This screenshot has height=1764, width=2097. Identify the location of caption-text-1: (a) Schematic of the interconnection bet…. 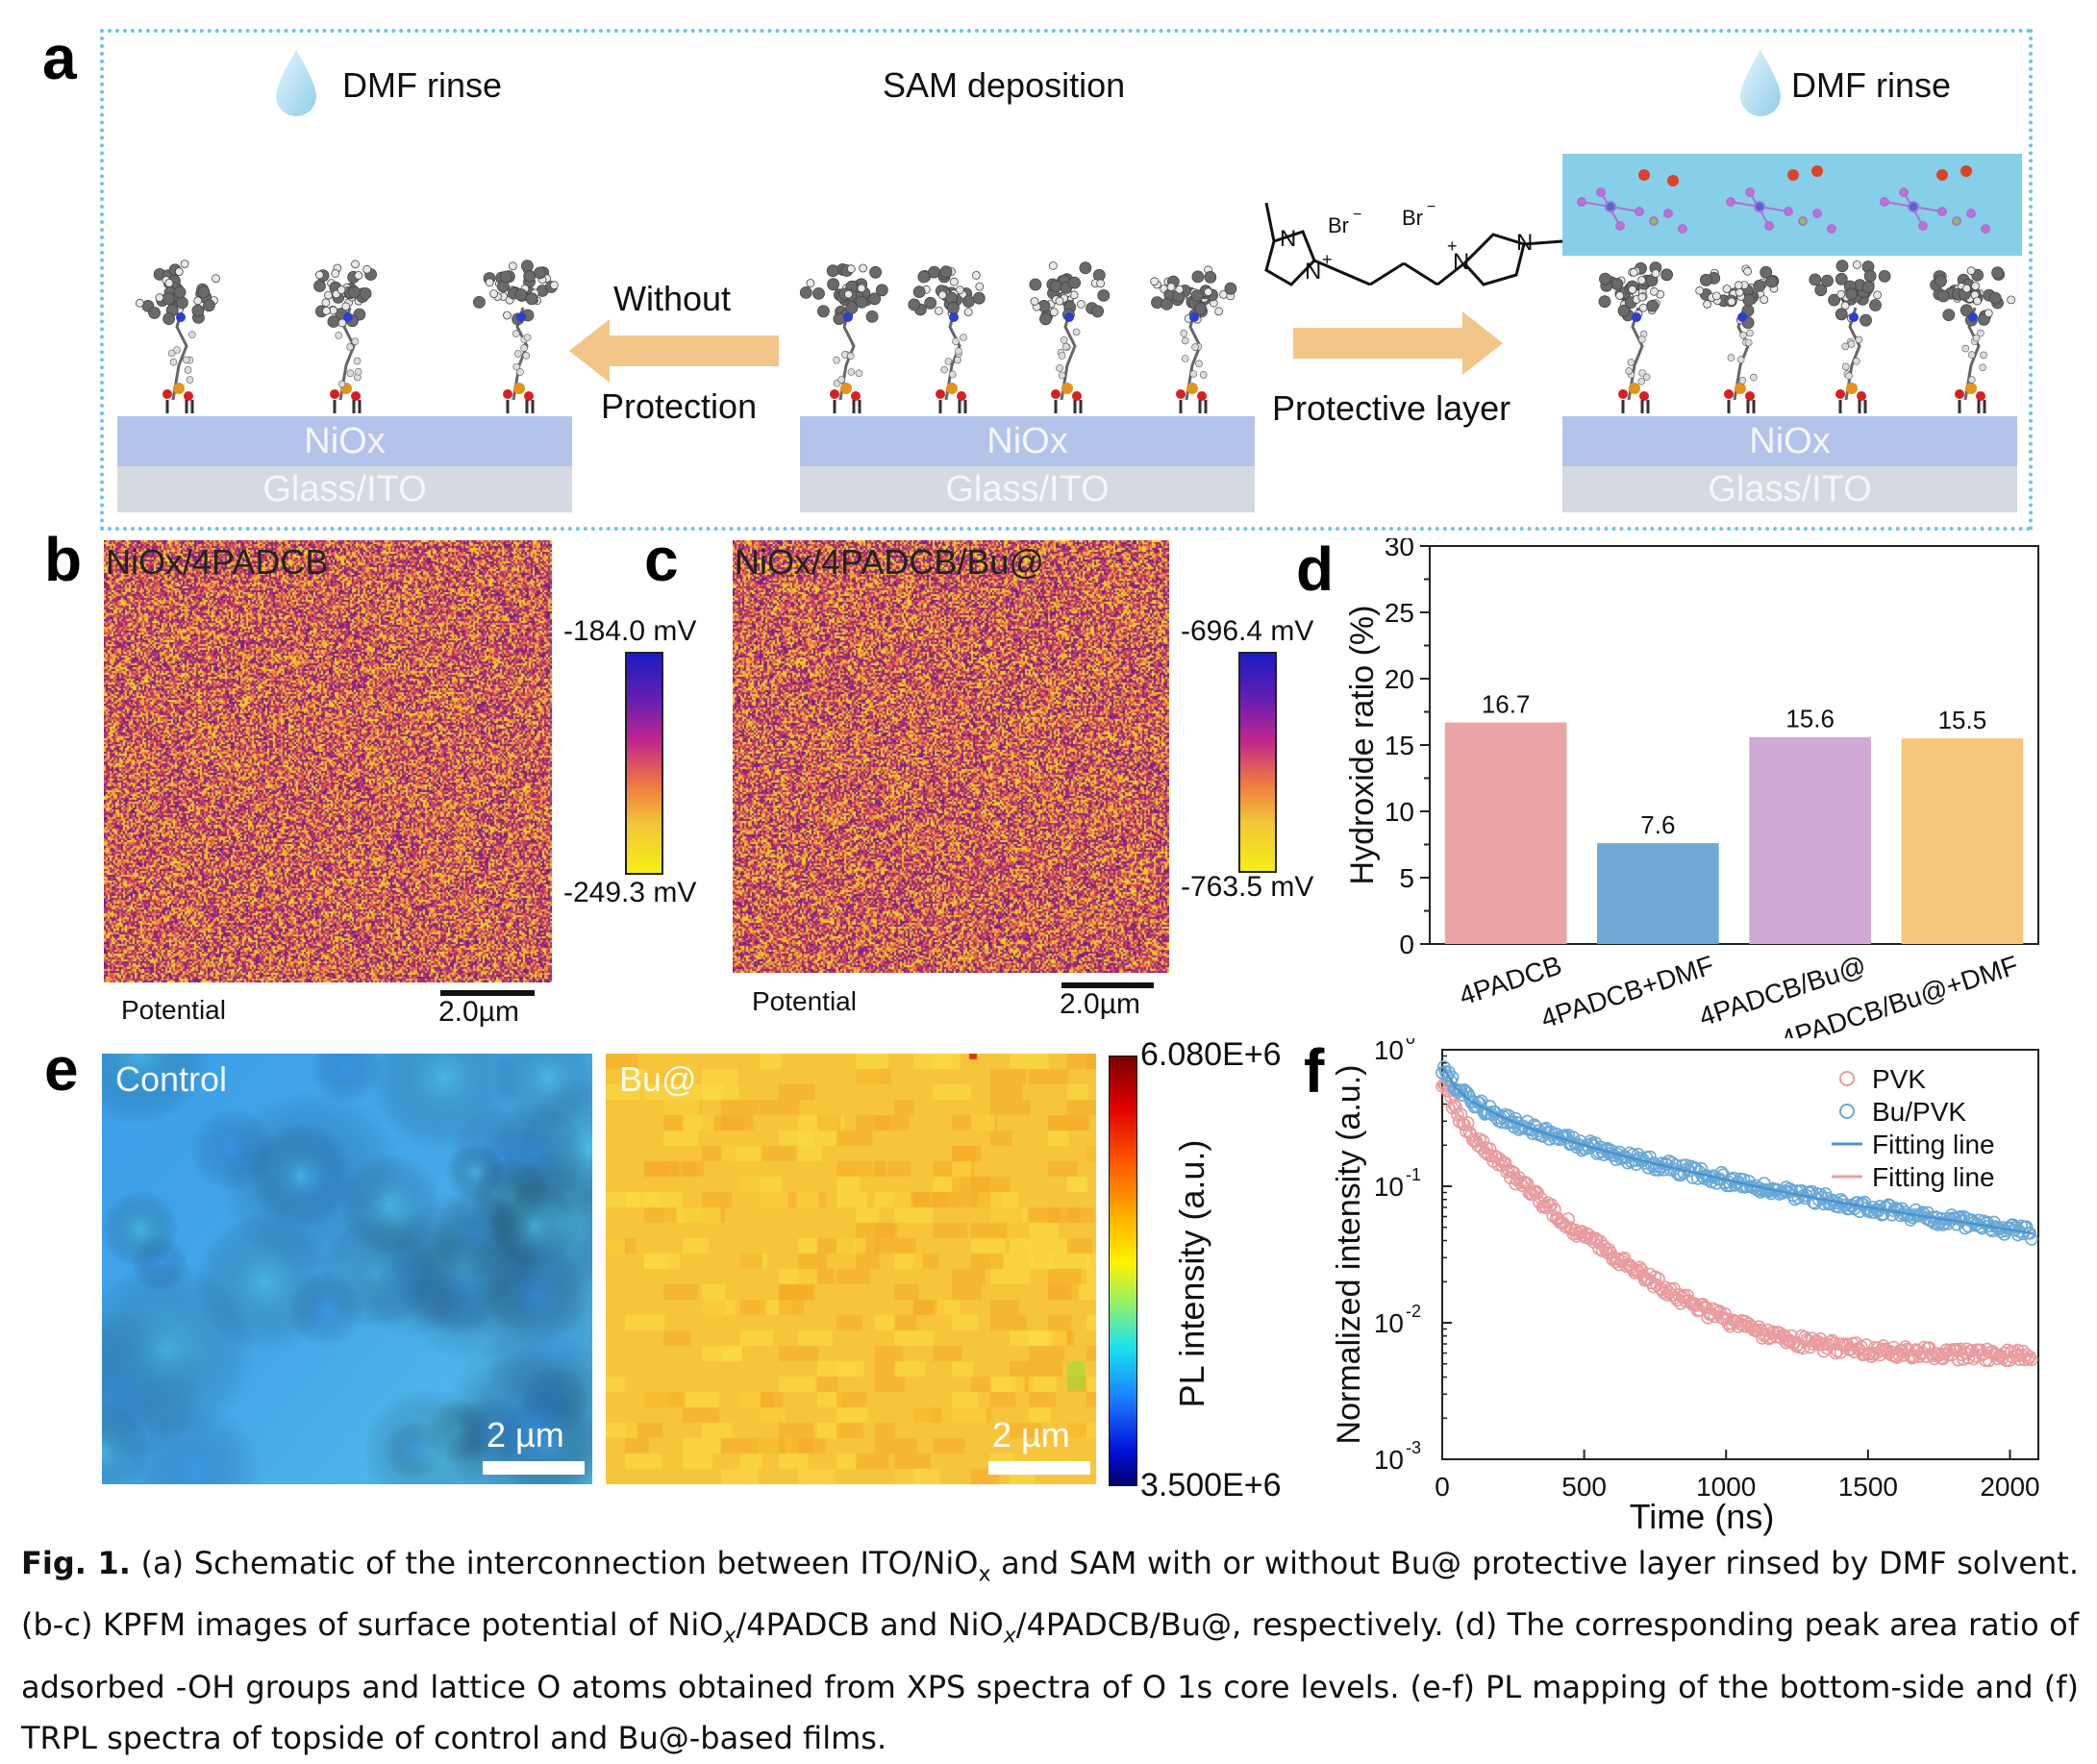
(560, 1563).